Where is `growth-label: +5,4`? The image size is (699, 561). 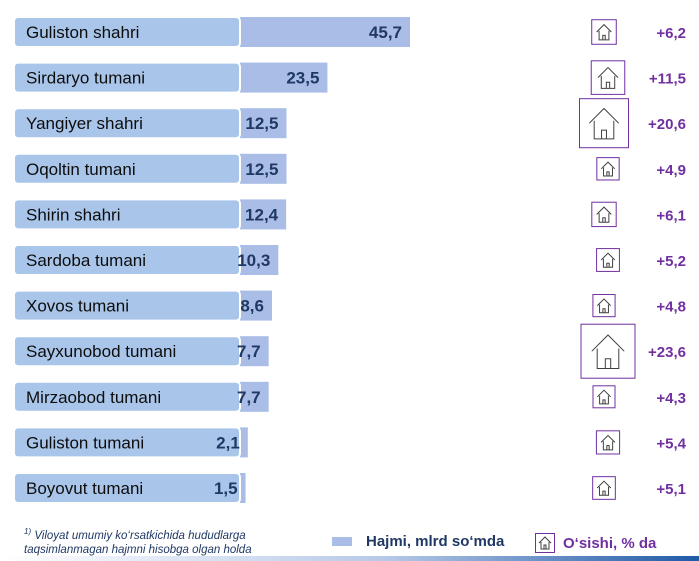
growth-label: +5,4 is located at coordinates (671, 443).